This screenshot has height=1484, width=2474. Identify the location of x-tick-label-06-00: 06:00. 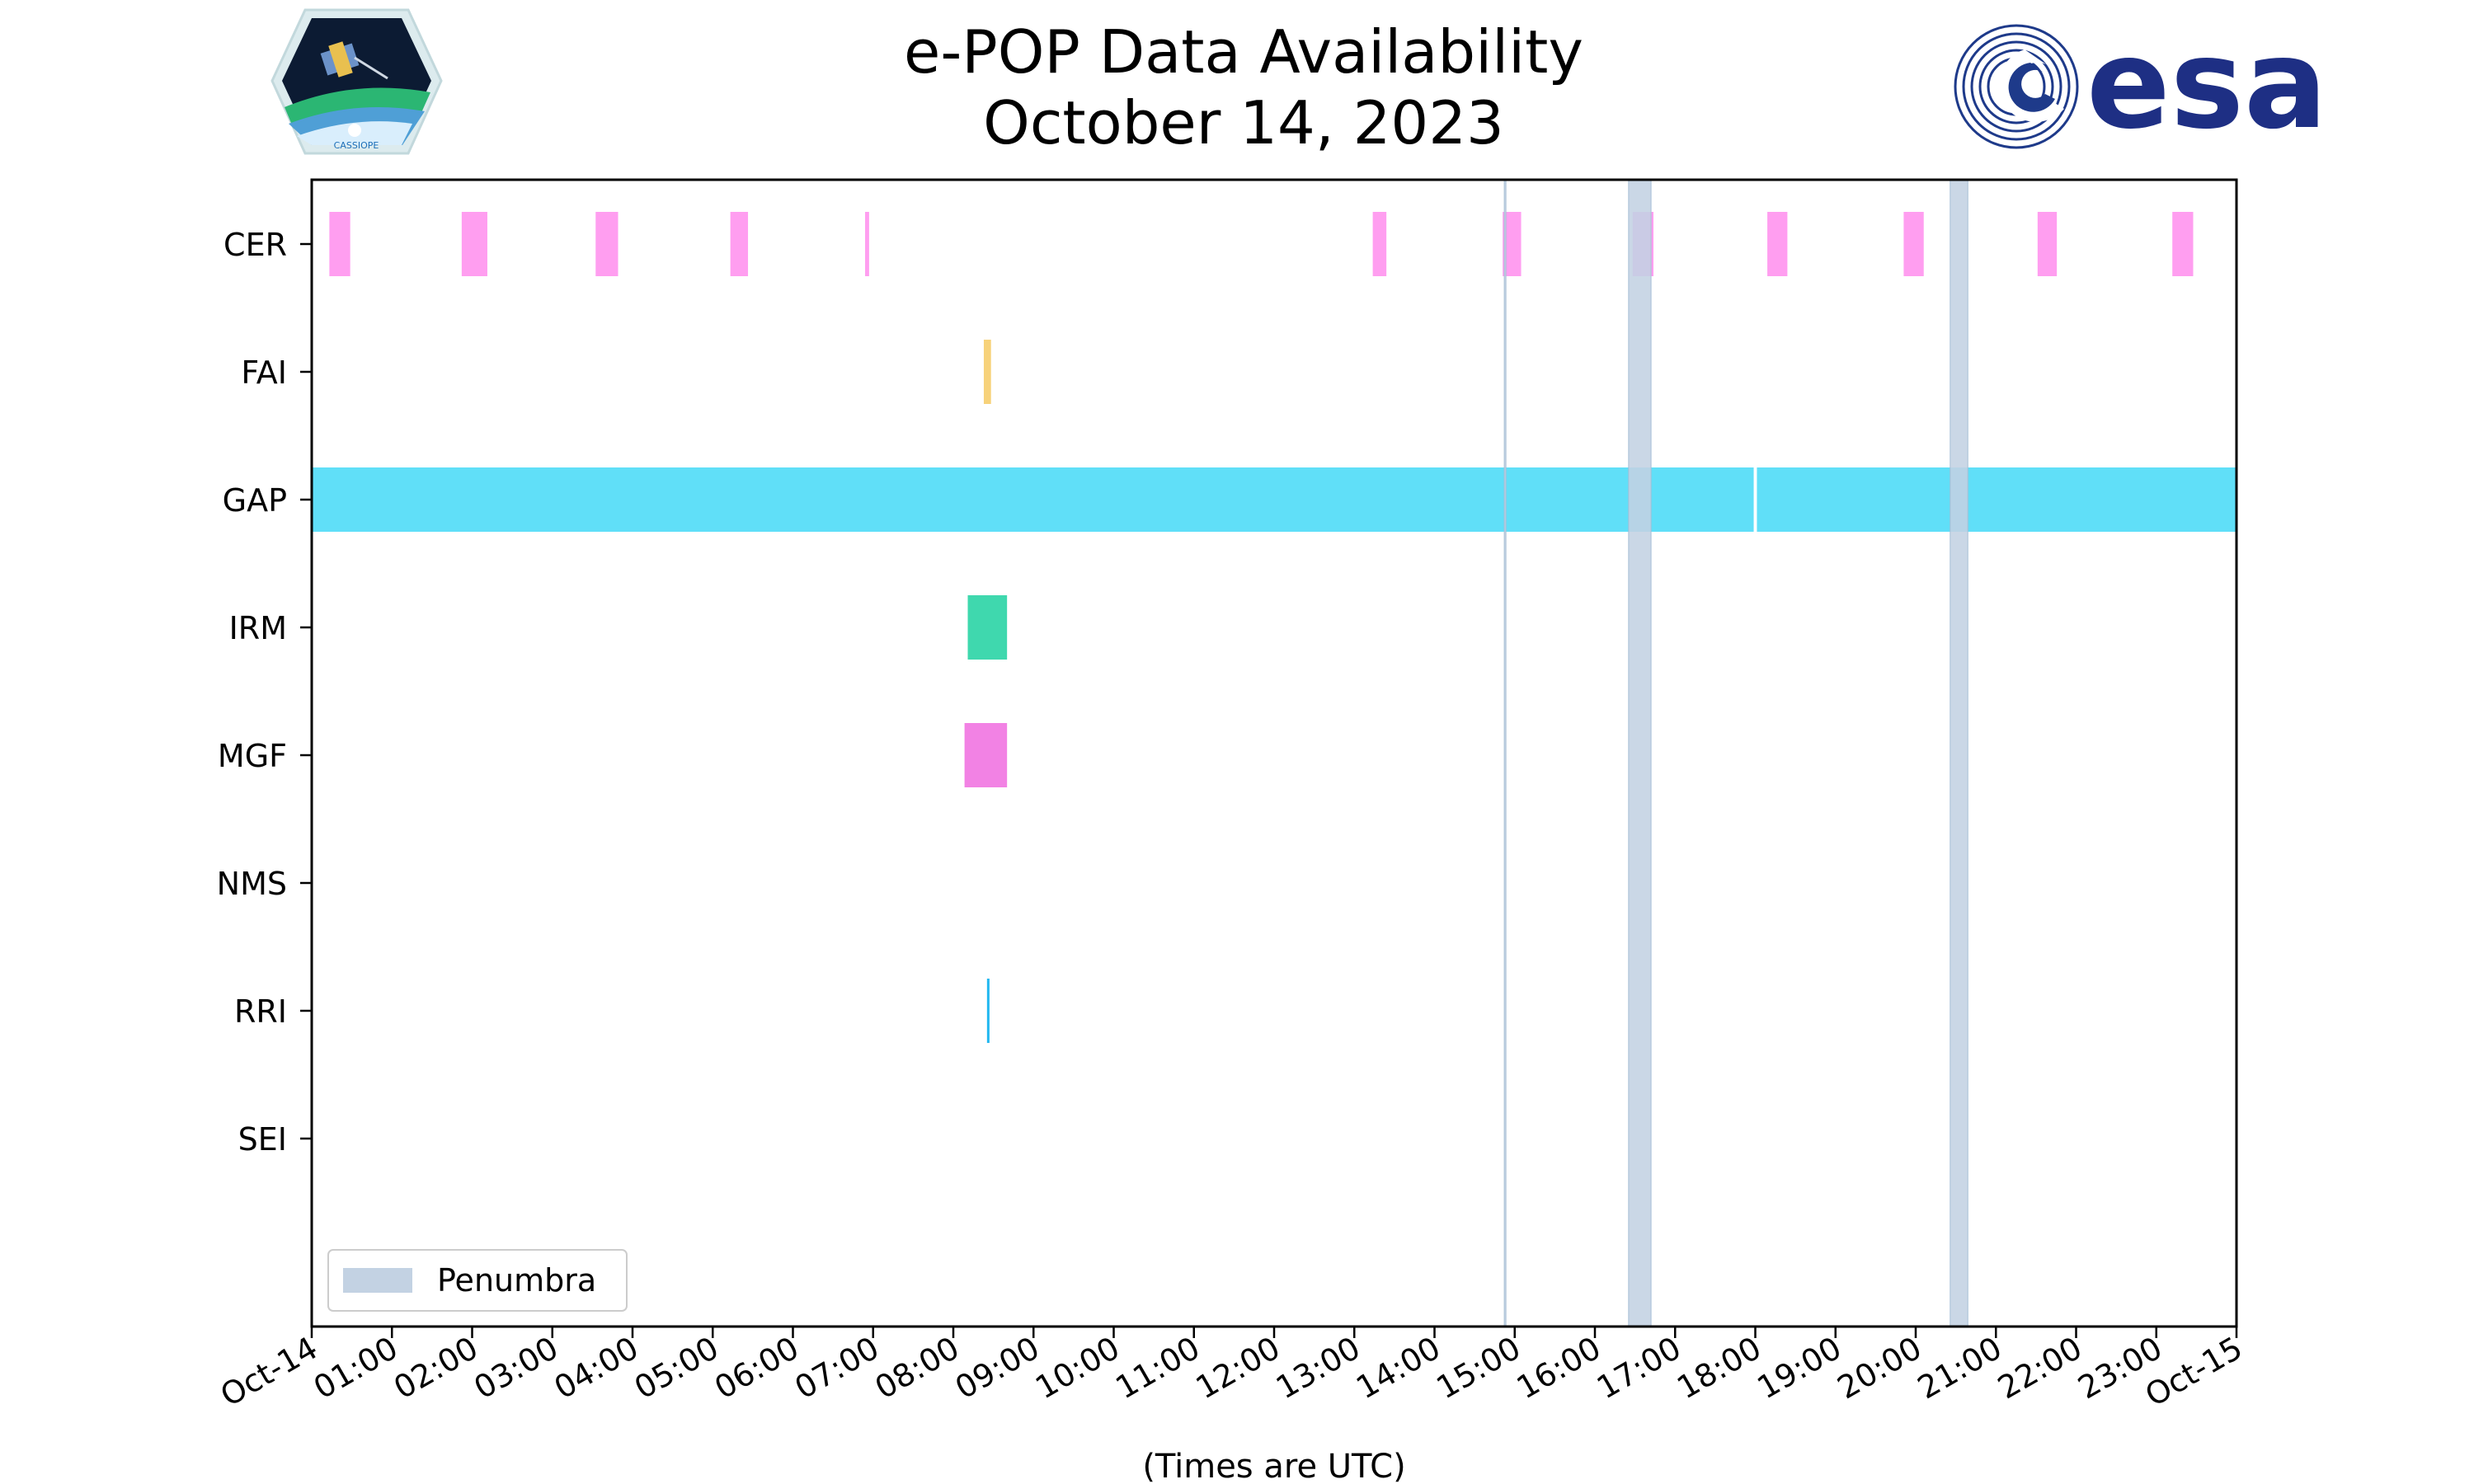
(756, 1368).